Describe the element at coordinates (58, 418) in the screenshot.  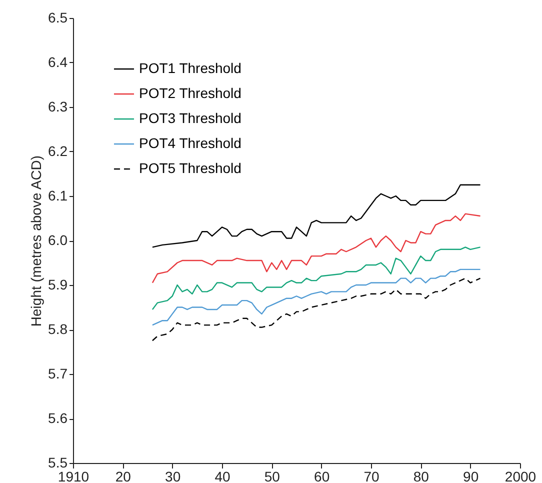
I see `y-tick-label: 5.6` at that location.